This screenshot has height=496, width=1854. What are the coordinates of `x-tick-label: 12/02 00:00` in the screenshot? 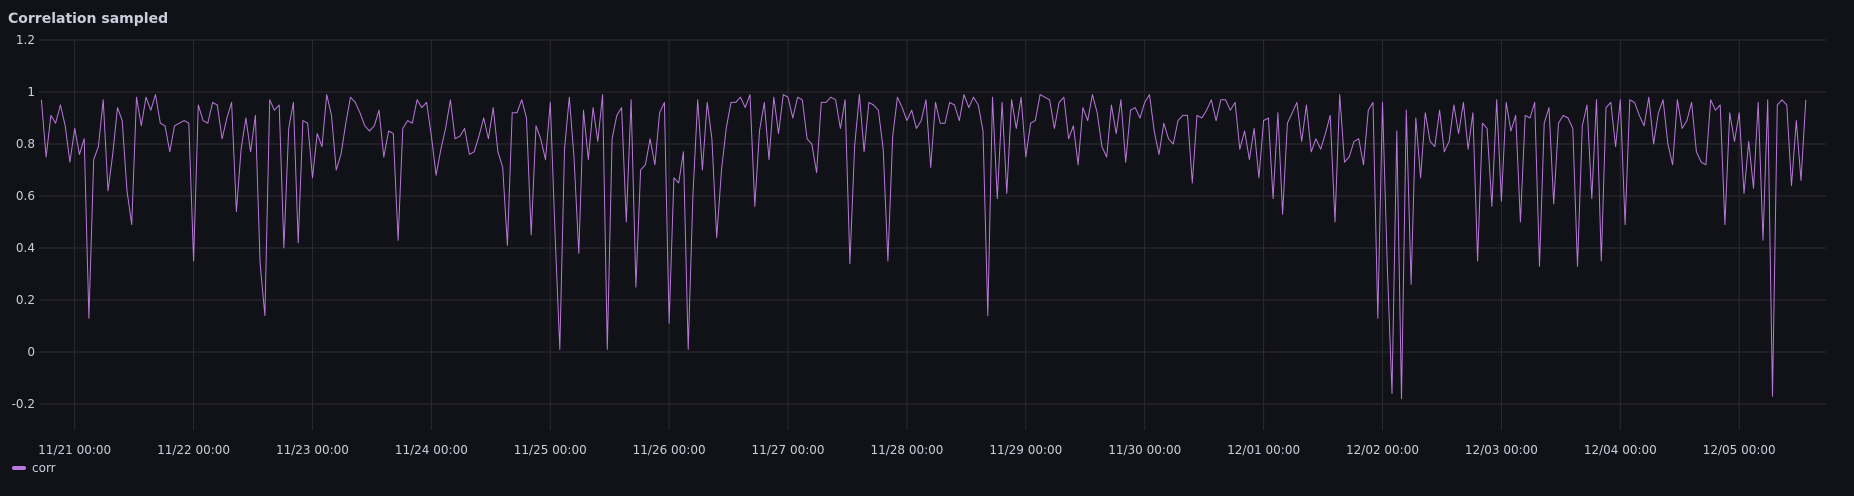 It's located at (1382, 450).